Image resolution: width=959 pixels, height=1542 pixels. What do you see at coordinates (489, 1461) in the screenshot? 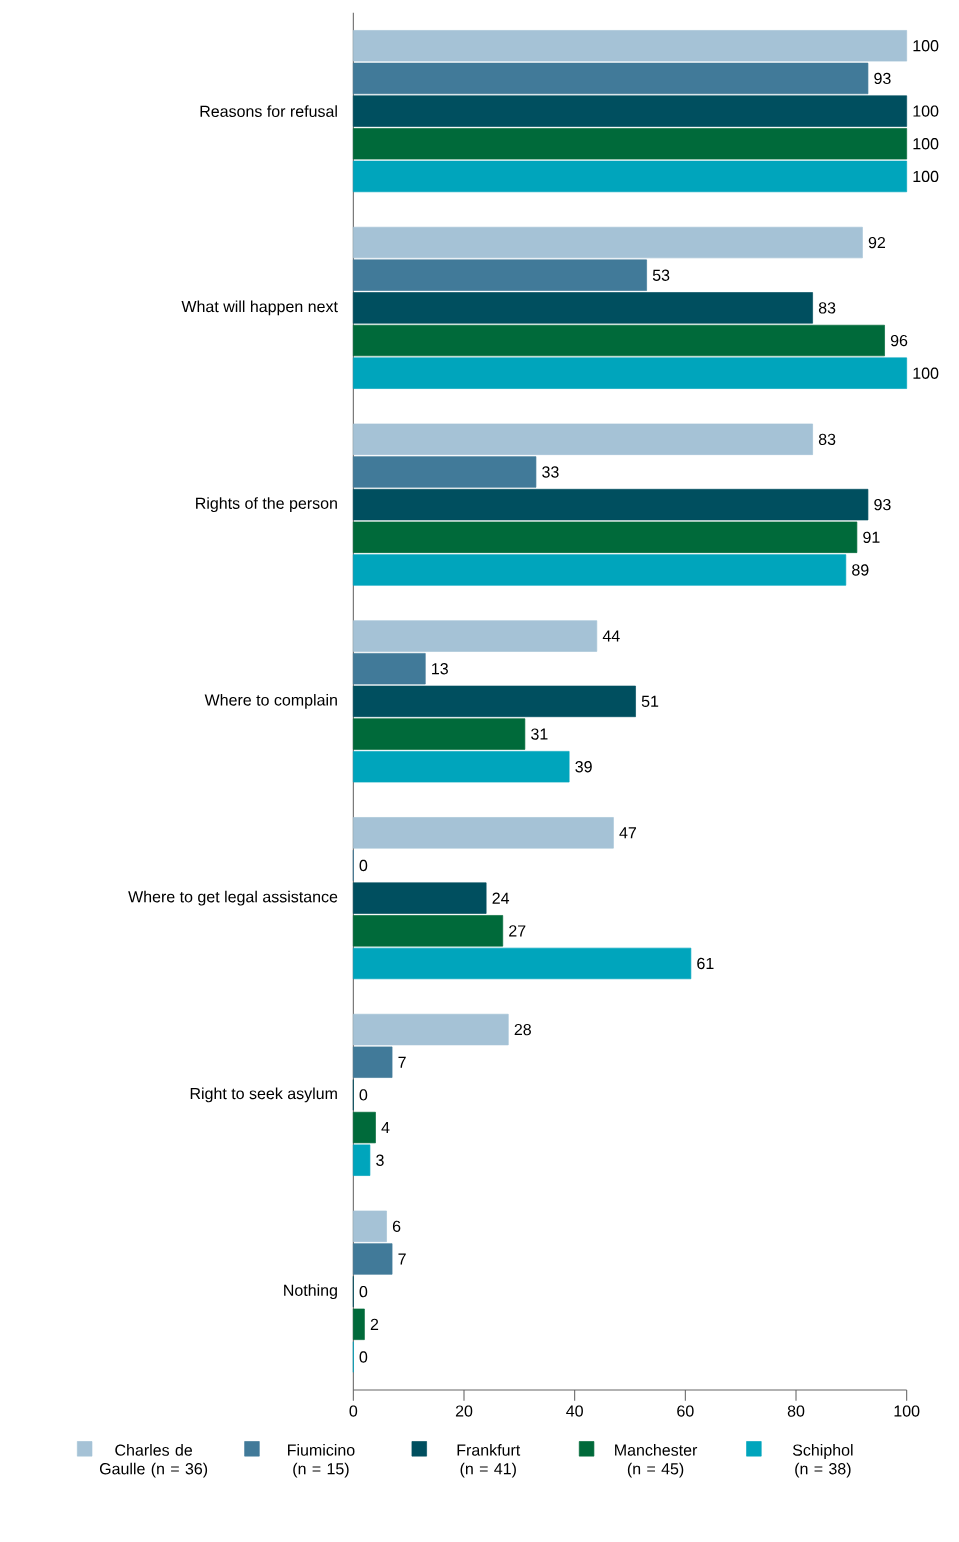
I see `legend-label: Frankfurt (n = 41)` at bounding box center [489, 1461].